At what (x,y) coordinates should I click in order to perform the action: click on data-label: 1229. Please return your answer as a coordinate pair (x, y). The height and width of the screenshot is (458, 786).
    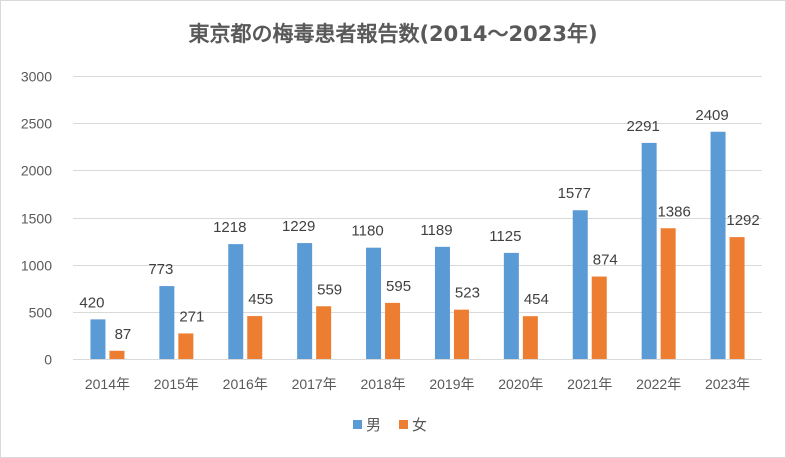
    Looking at the image, I should click on (298, 226).